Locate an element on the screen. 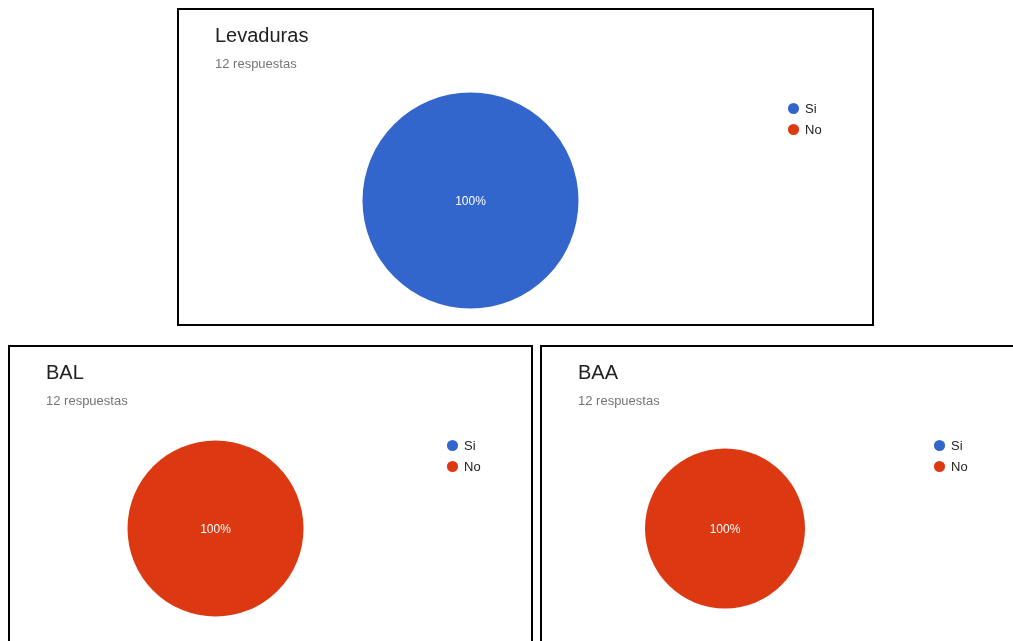  chart-title: Levaduras is located at coordinates (262, 35).